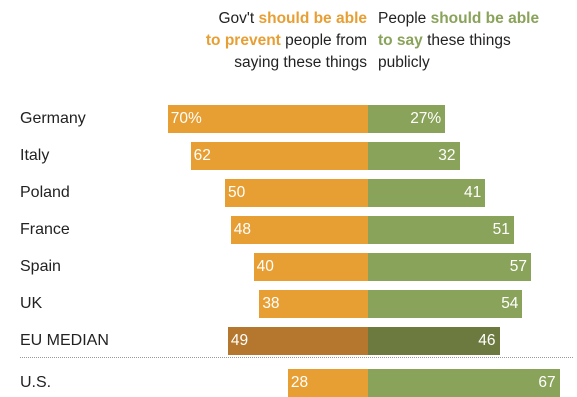 Image resolution: width=577 pixels, height=397 pixels. I want to click on bar-say-germany, so click(407, 119).